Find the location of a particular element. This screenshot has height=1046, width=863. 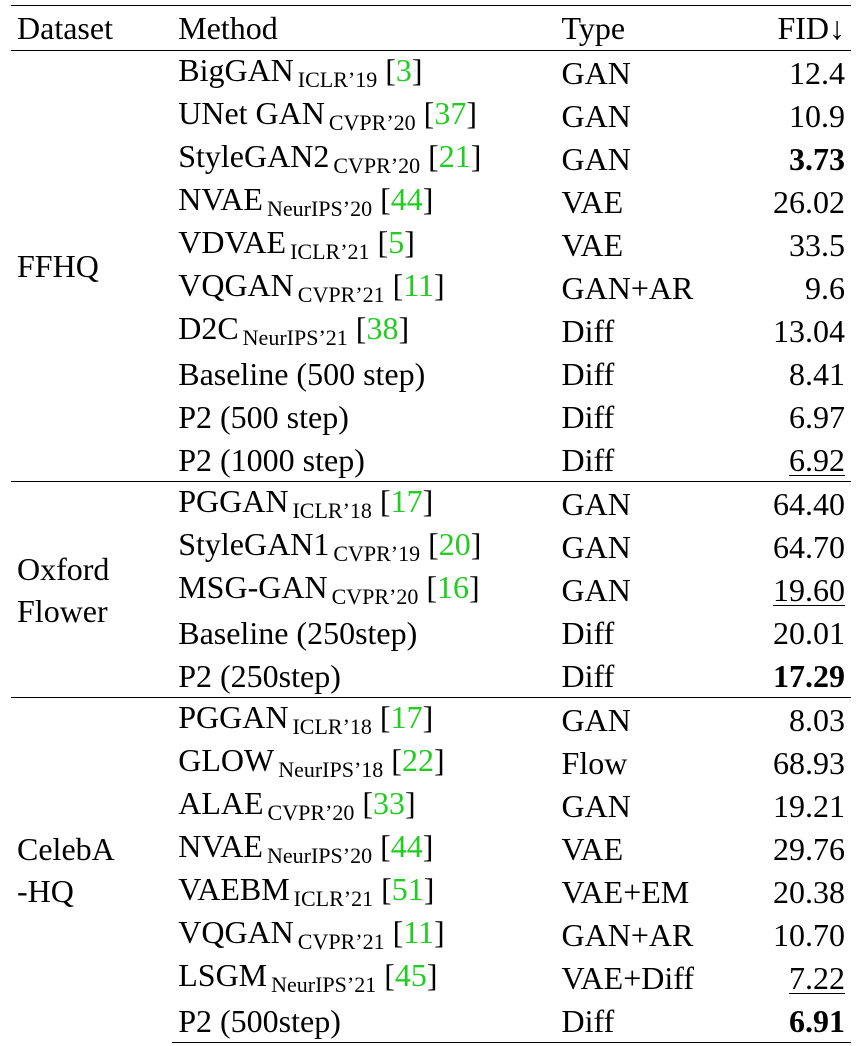

venue-subscript: CVPR’21 is located at coordinates (341, 294).